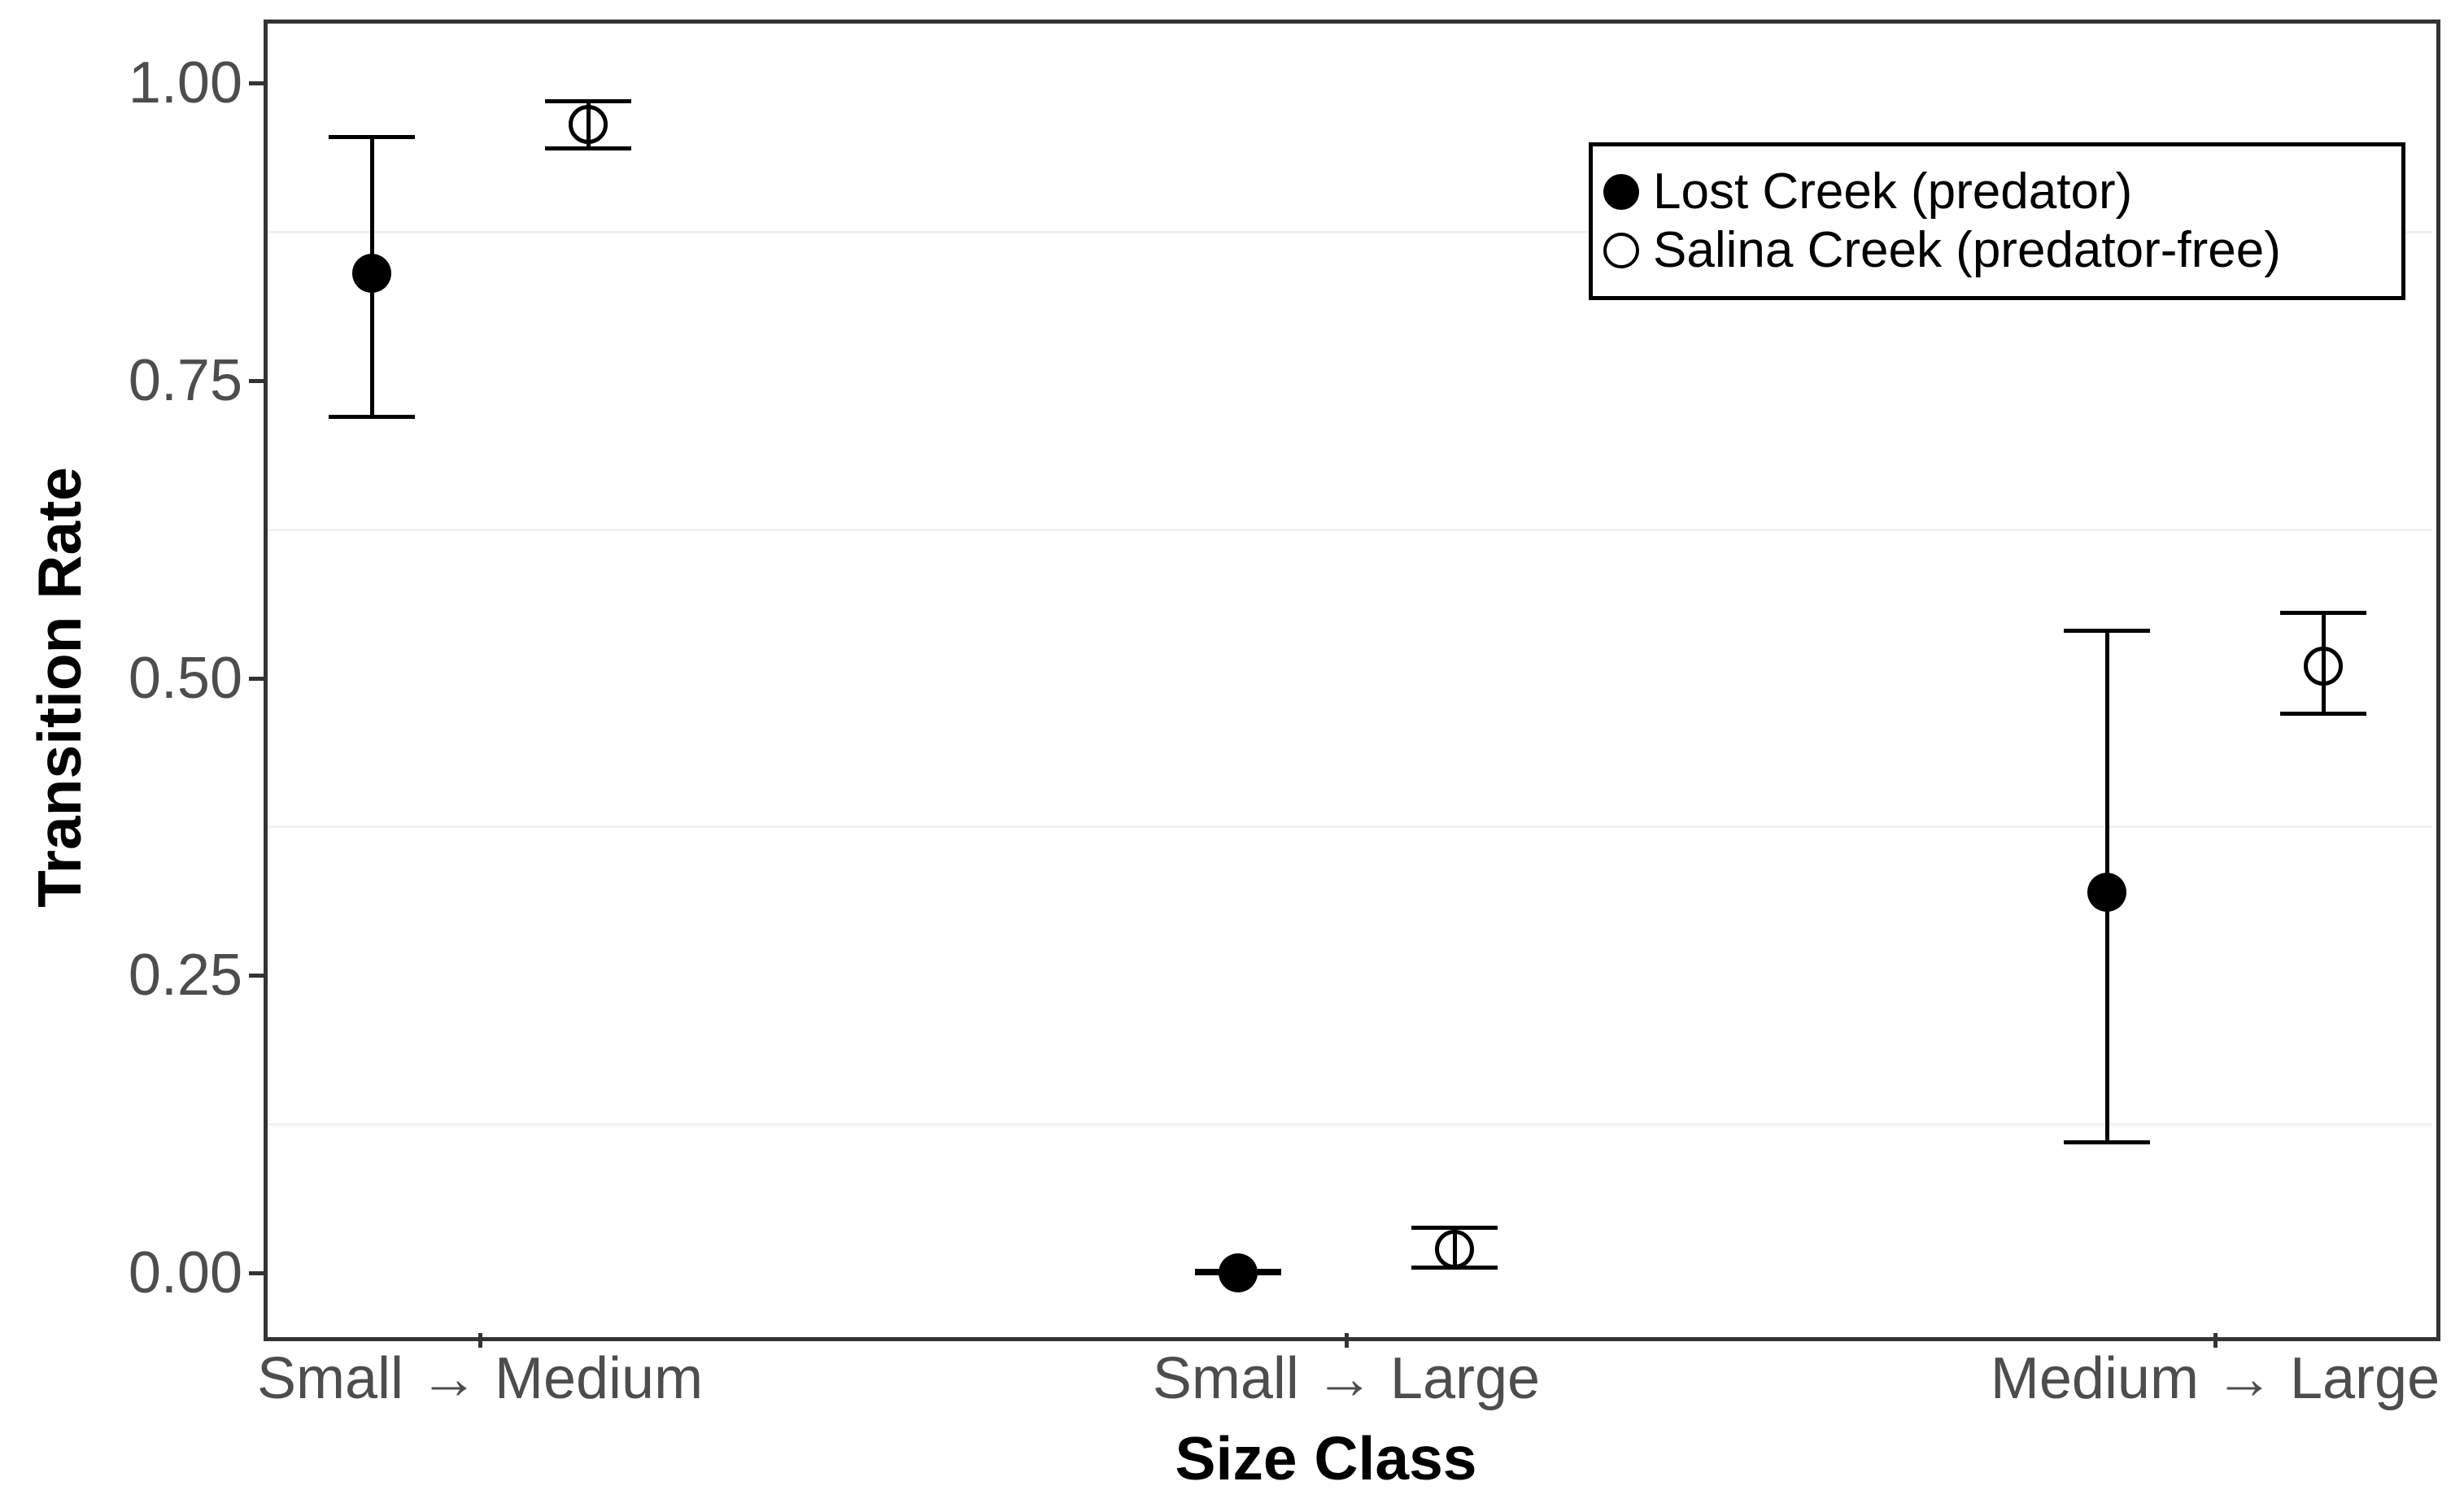  Describe the element at coordinates (1326, 1458) in the screenshot. I see `x-axis-title: Size Class` at that location.